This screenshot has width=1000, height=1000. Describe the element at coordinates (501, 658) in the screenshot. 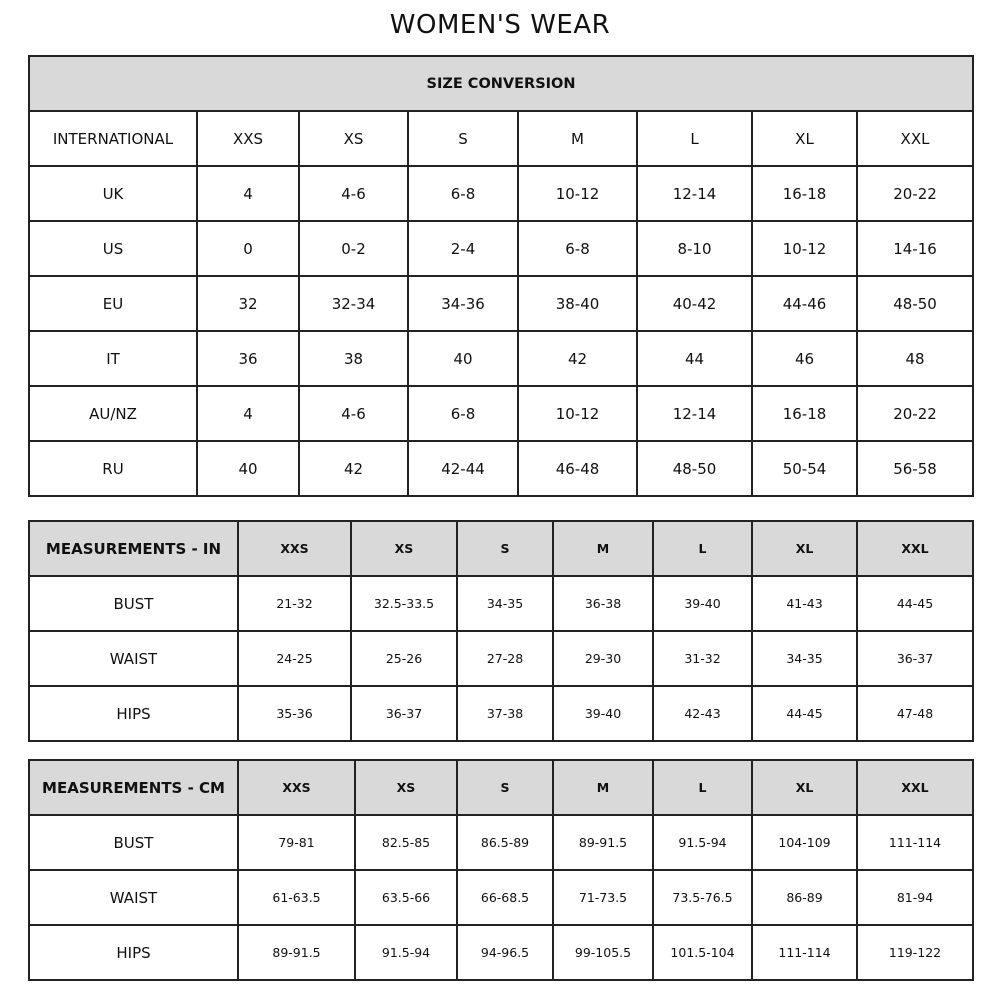

I see `table-row: WAIST 24-25 25-26 27-28 29-30 31-32 34-35 36-37` at that location.